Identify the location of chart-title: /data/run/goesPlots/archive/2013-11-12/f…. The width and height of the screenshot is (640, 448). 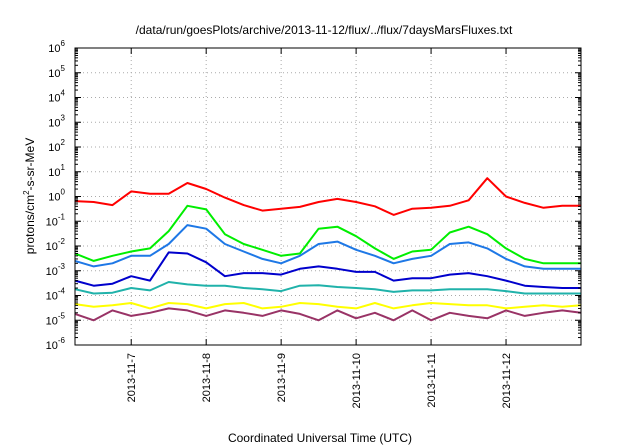
(324, 30).